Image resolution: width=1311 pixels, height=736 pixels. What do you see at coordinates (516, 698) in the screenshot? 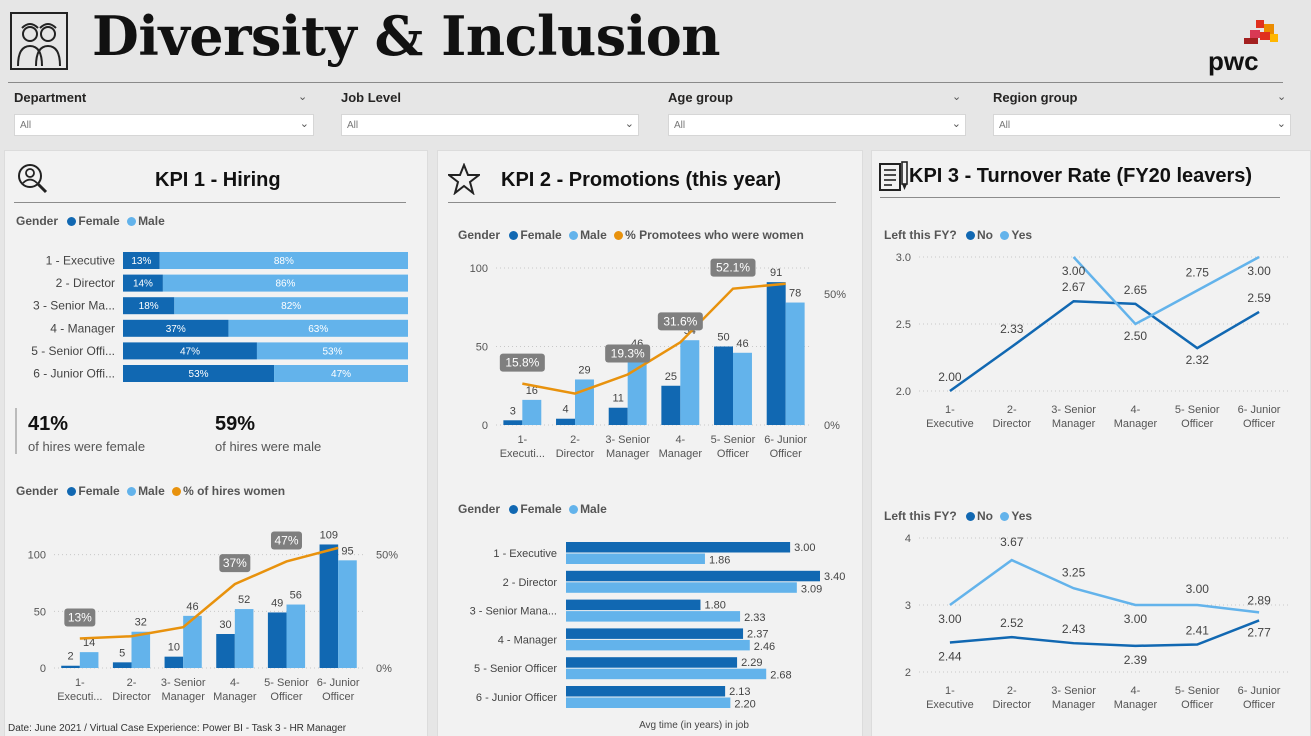
I see `category-label: 6 - Junior Officer` at bounding box center [516, 698].